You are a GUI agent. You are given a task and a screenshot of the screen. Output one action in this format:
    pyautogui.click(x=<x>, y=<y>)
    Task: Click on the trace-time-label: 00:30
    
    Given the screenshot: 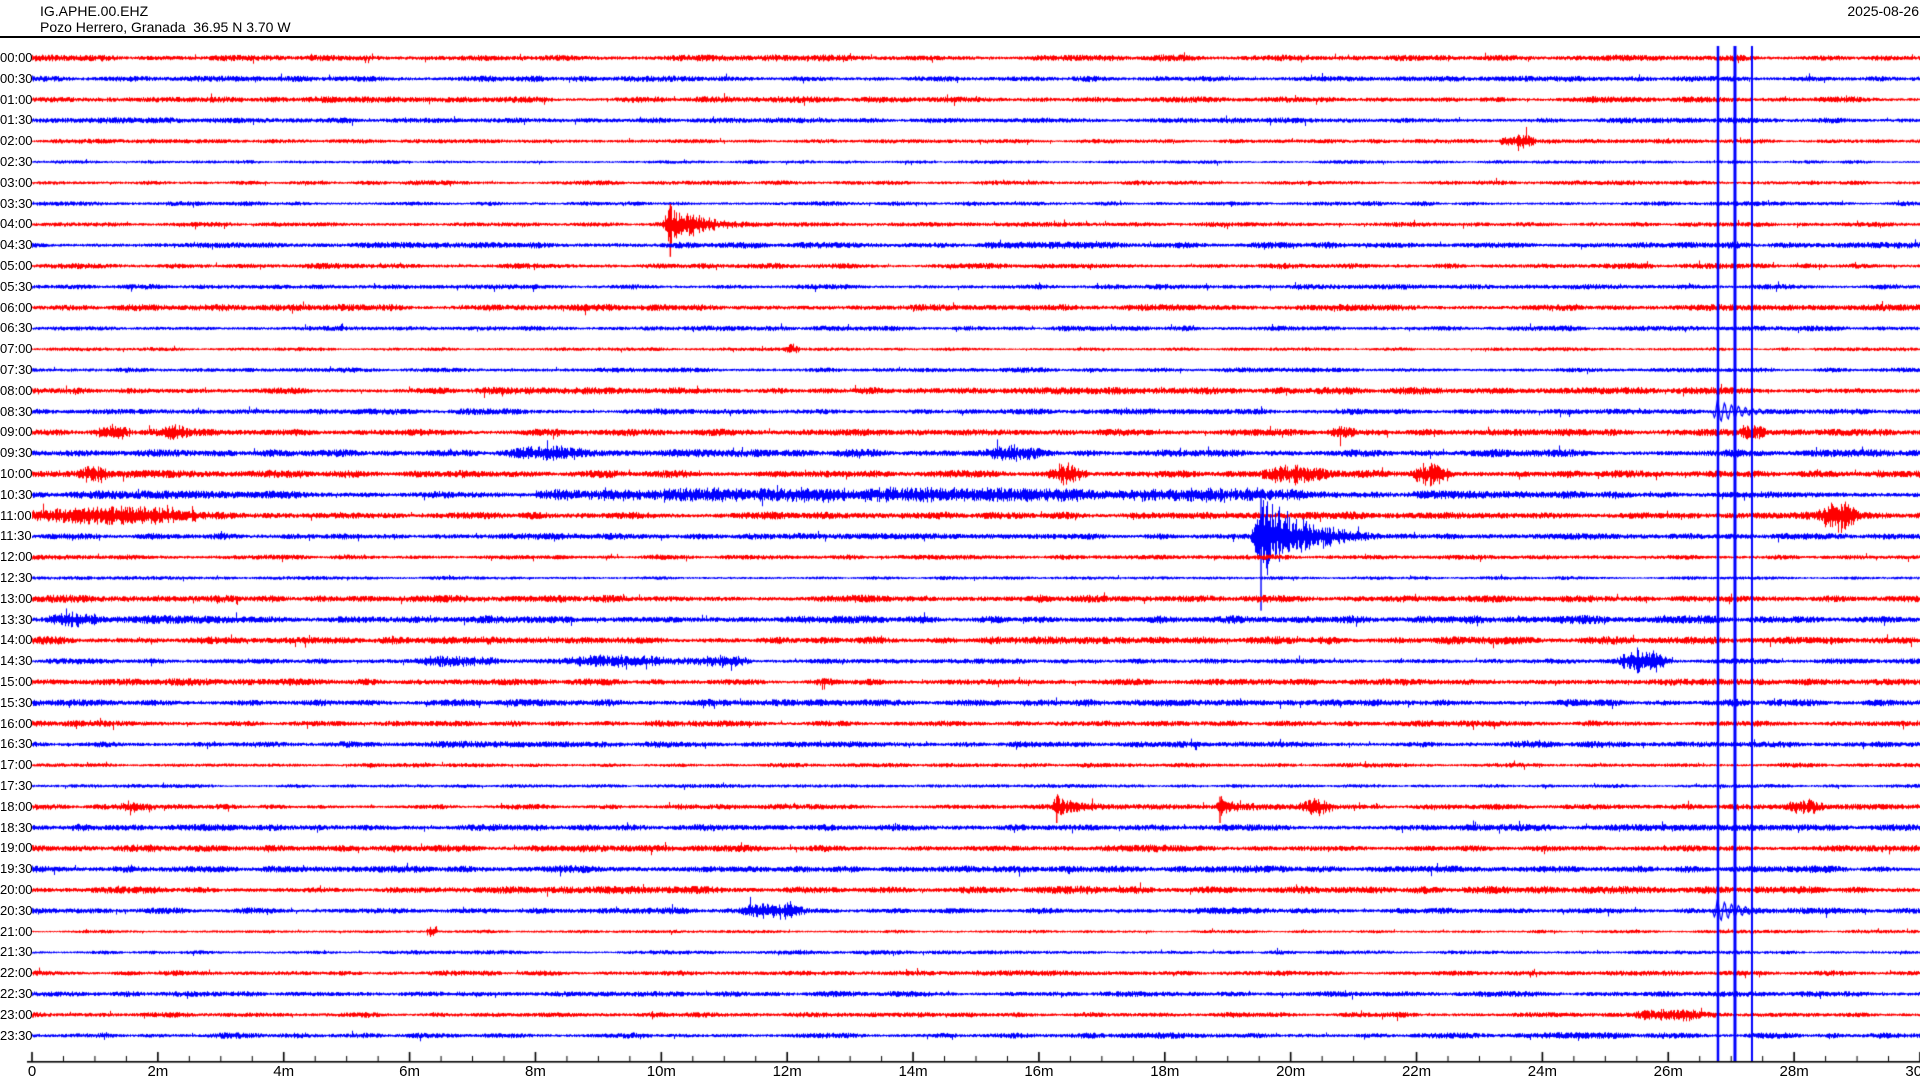 What is the action you would take?
    pyautogui.click(x=16, y=78)
    